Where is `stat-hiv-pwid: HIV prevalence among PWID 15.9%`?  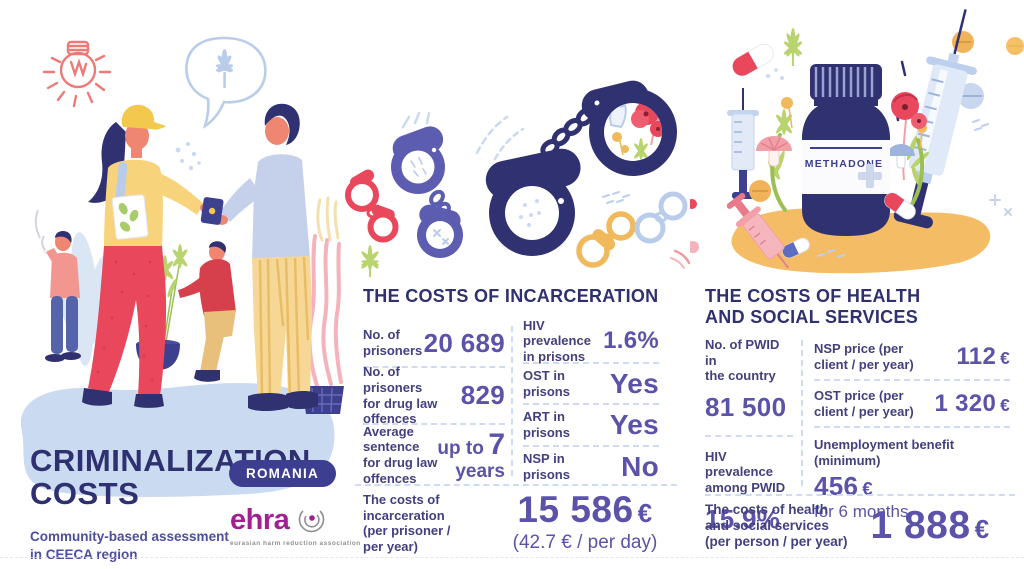 stat-hiv-pwid: HIV prevalence among PWID 15.9% is located at coordinates (745, 491).